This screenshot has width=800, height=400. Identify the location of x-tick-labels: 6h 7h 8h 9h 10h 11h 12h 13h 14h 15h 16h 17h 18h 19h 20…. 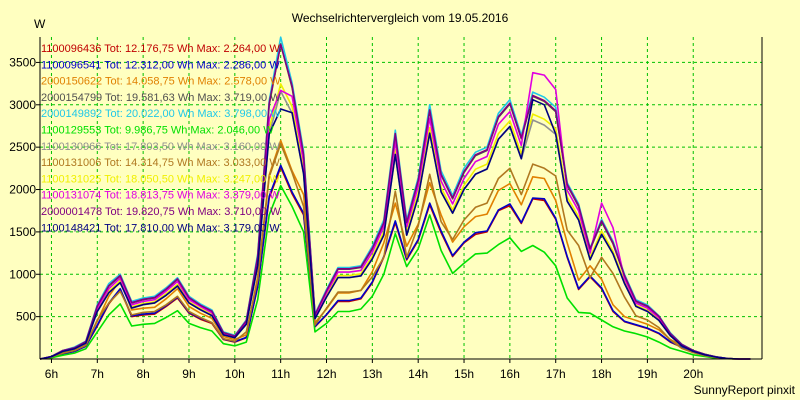
(374, 374).